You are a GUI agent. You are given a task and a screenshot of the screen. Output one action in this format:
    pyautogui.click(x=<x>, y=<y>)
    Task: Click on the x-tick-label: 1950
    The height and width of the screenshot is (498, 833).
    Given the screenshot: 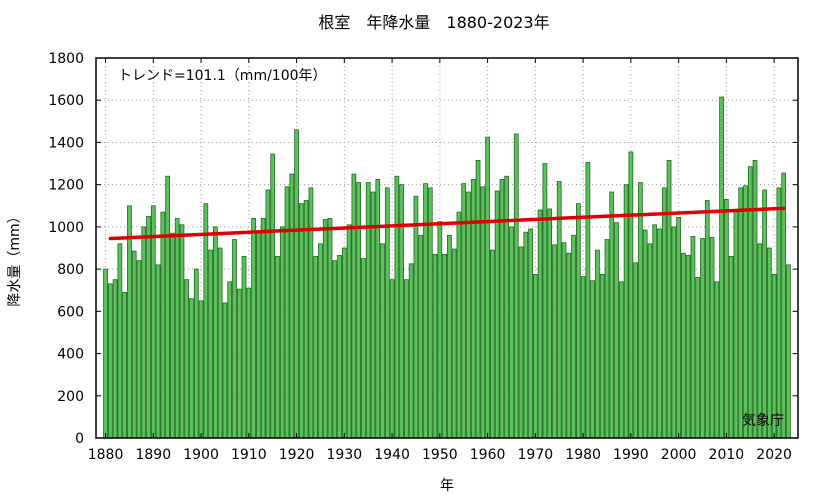 What is the action you would take?
    pyautogui.click(x=440, y=455)
    